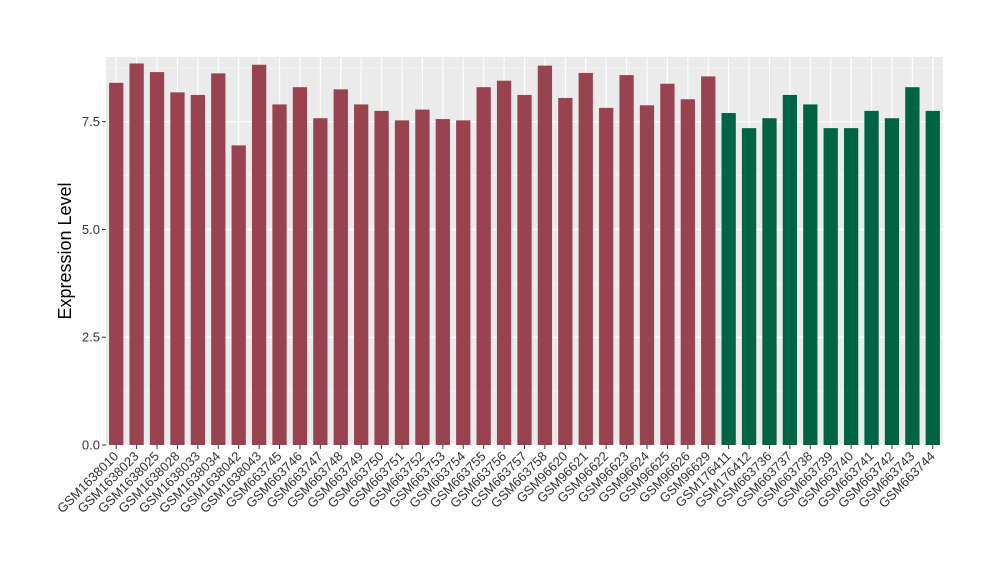 This screenshot has width=1000, height=580. Describe the element at coordinates (91, 229) in the screenshot. I see `y-tick-label: 5.0` at that location.